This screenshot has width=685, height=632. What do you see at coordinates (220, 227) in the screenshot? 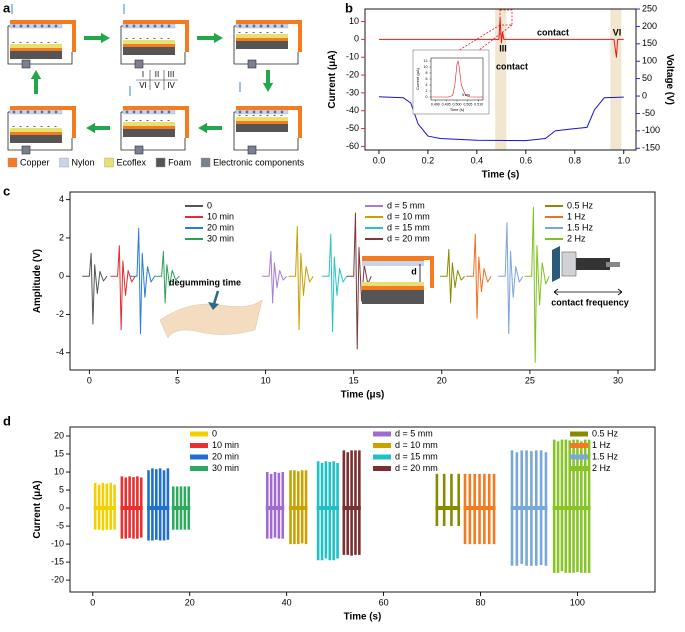
I see `legend-label: 20 min` at bounding box center [220, 227].